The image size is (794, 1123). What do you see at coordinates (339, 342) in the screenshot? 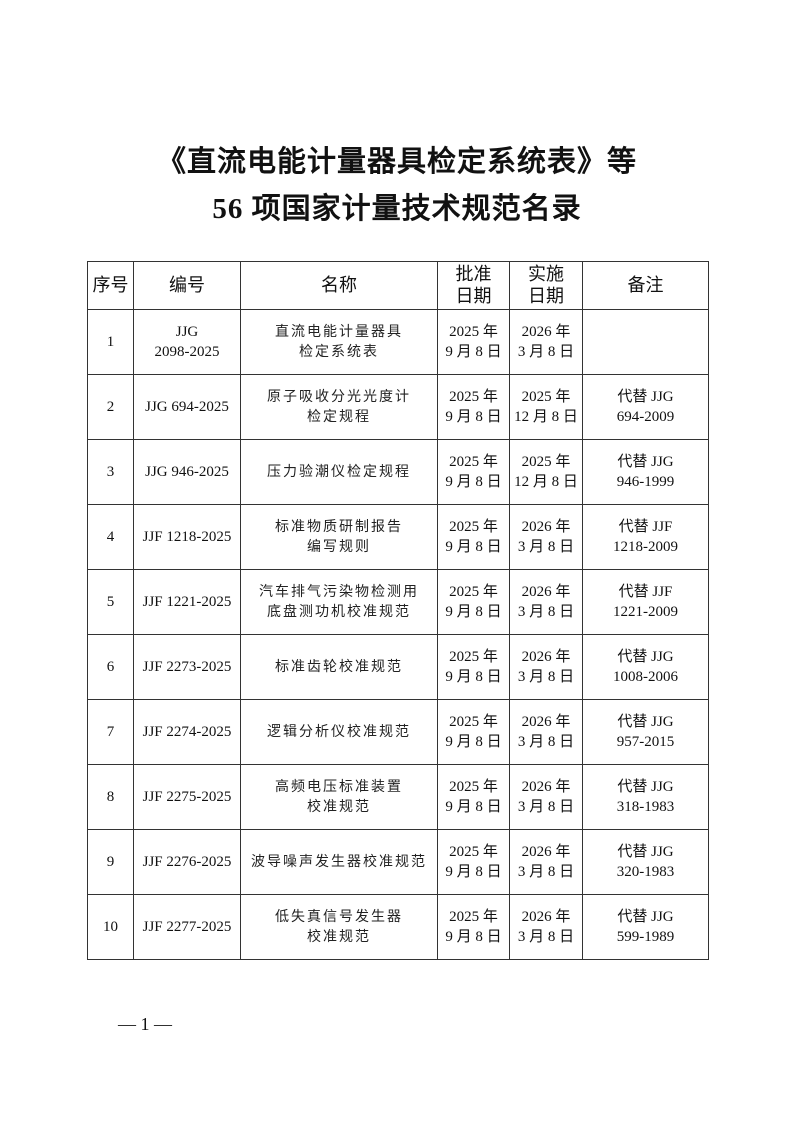
I see `cell-name: 直流电能计量器具 检定系统表` at bounding box center [339, 342].